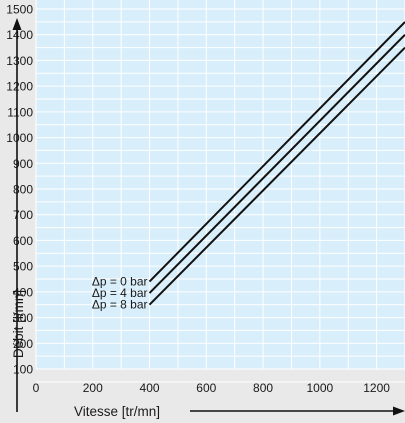  I want to click on x-tick-label: 800, so click(263, 388).